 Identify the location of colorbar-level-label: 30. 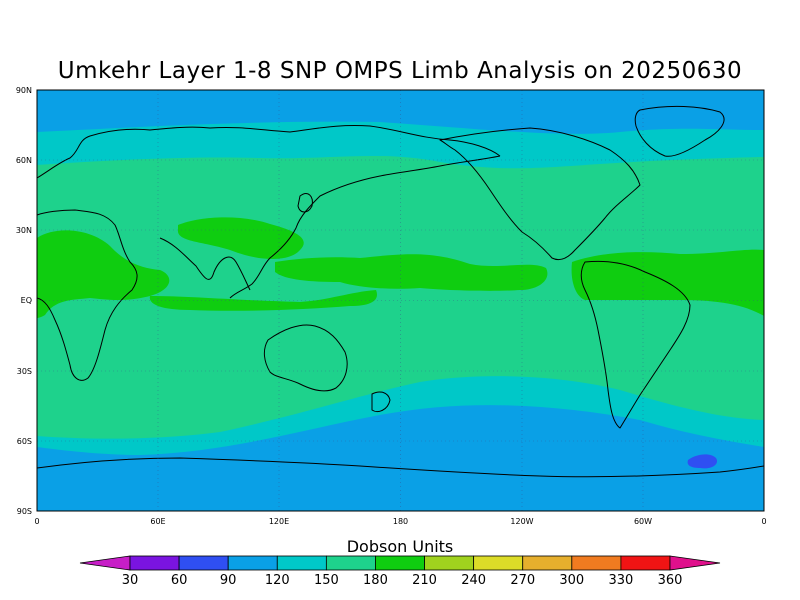
(130, 580).